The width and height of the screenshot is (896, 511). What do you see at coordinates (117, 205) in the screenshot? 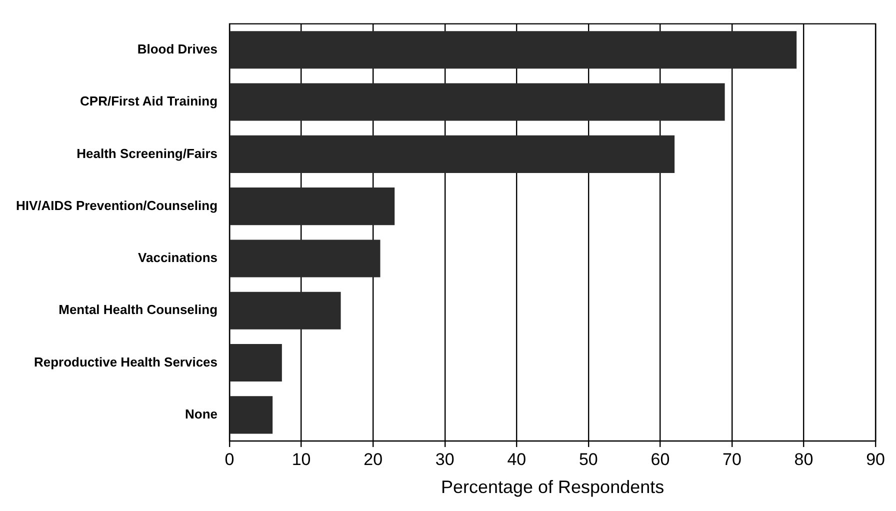
I see `y-tick-label: HIV/AIDS Prevention/Counseling` at bounding box center [117, 205].